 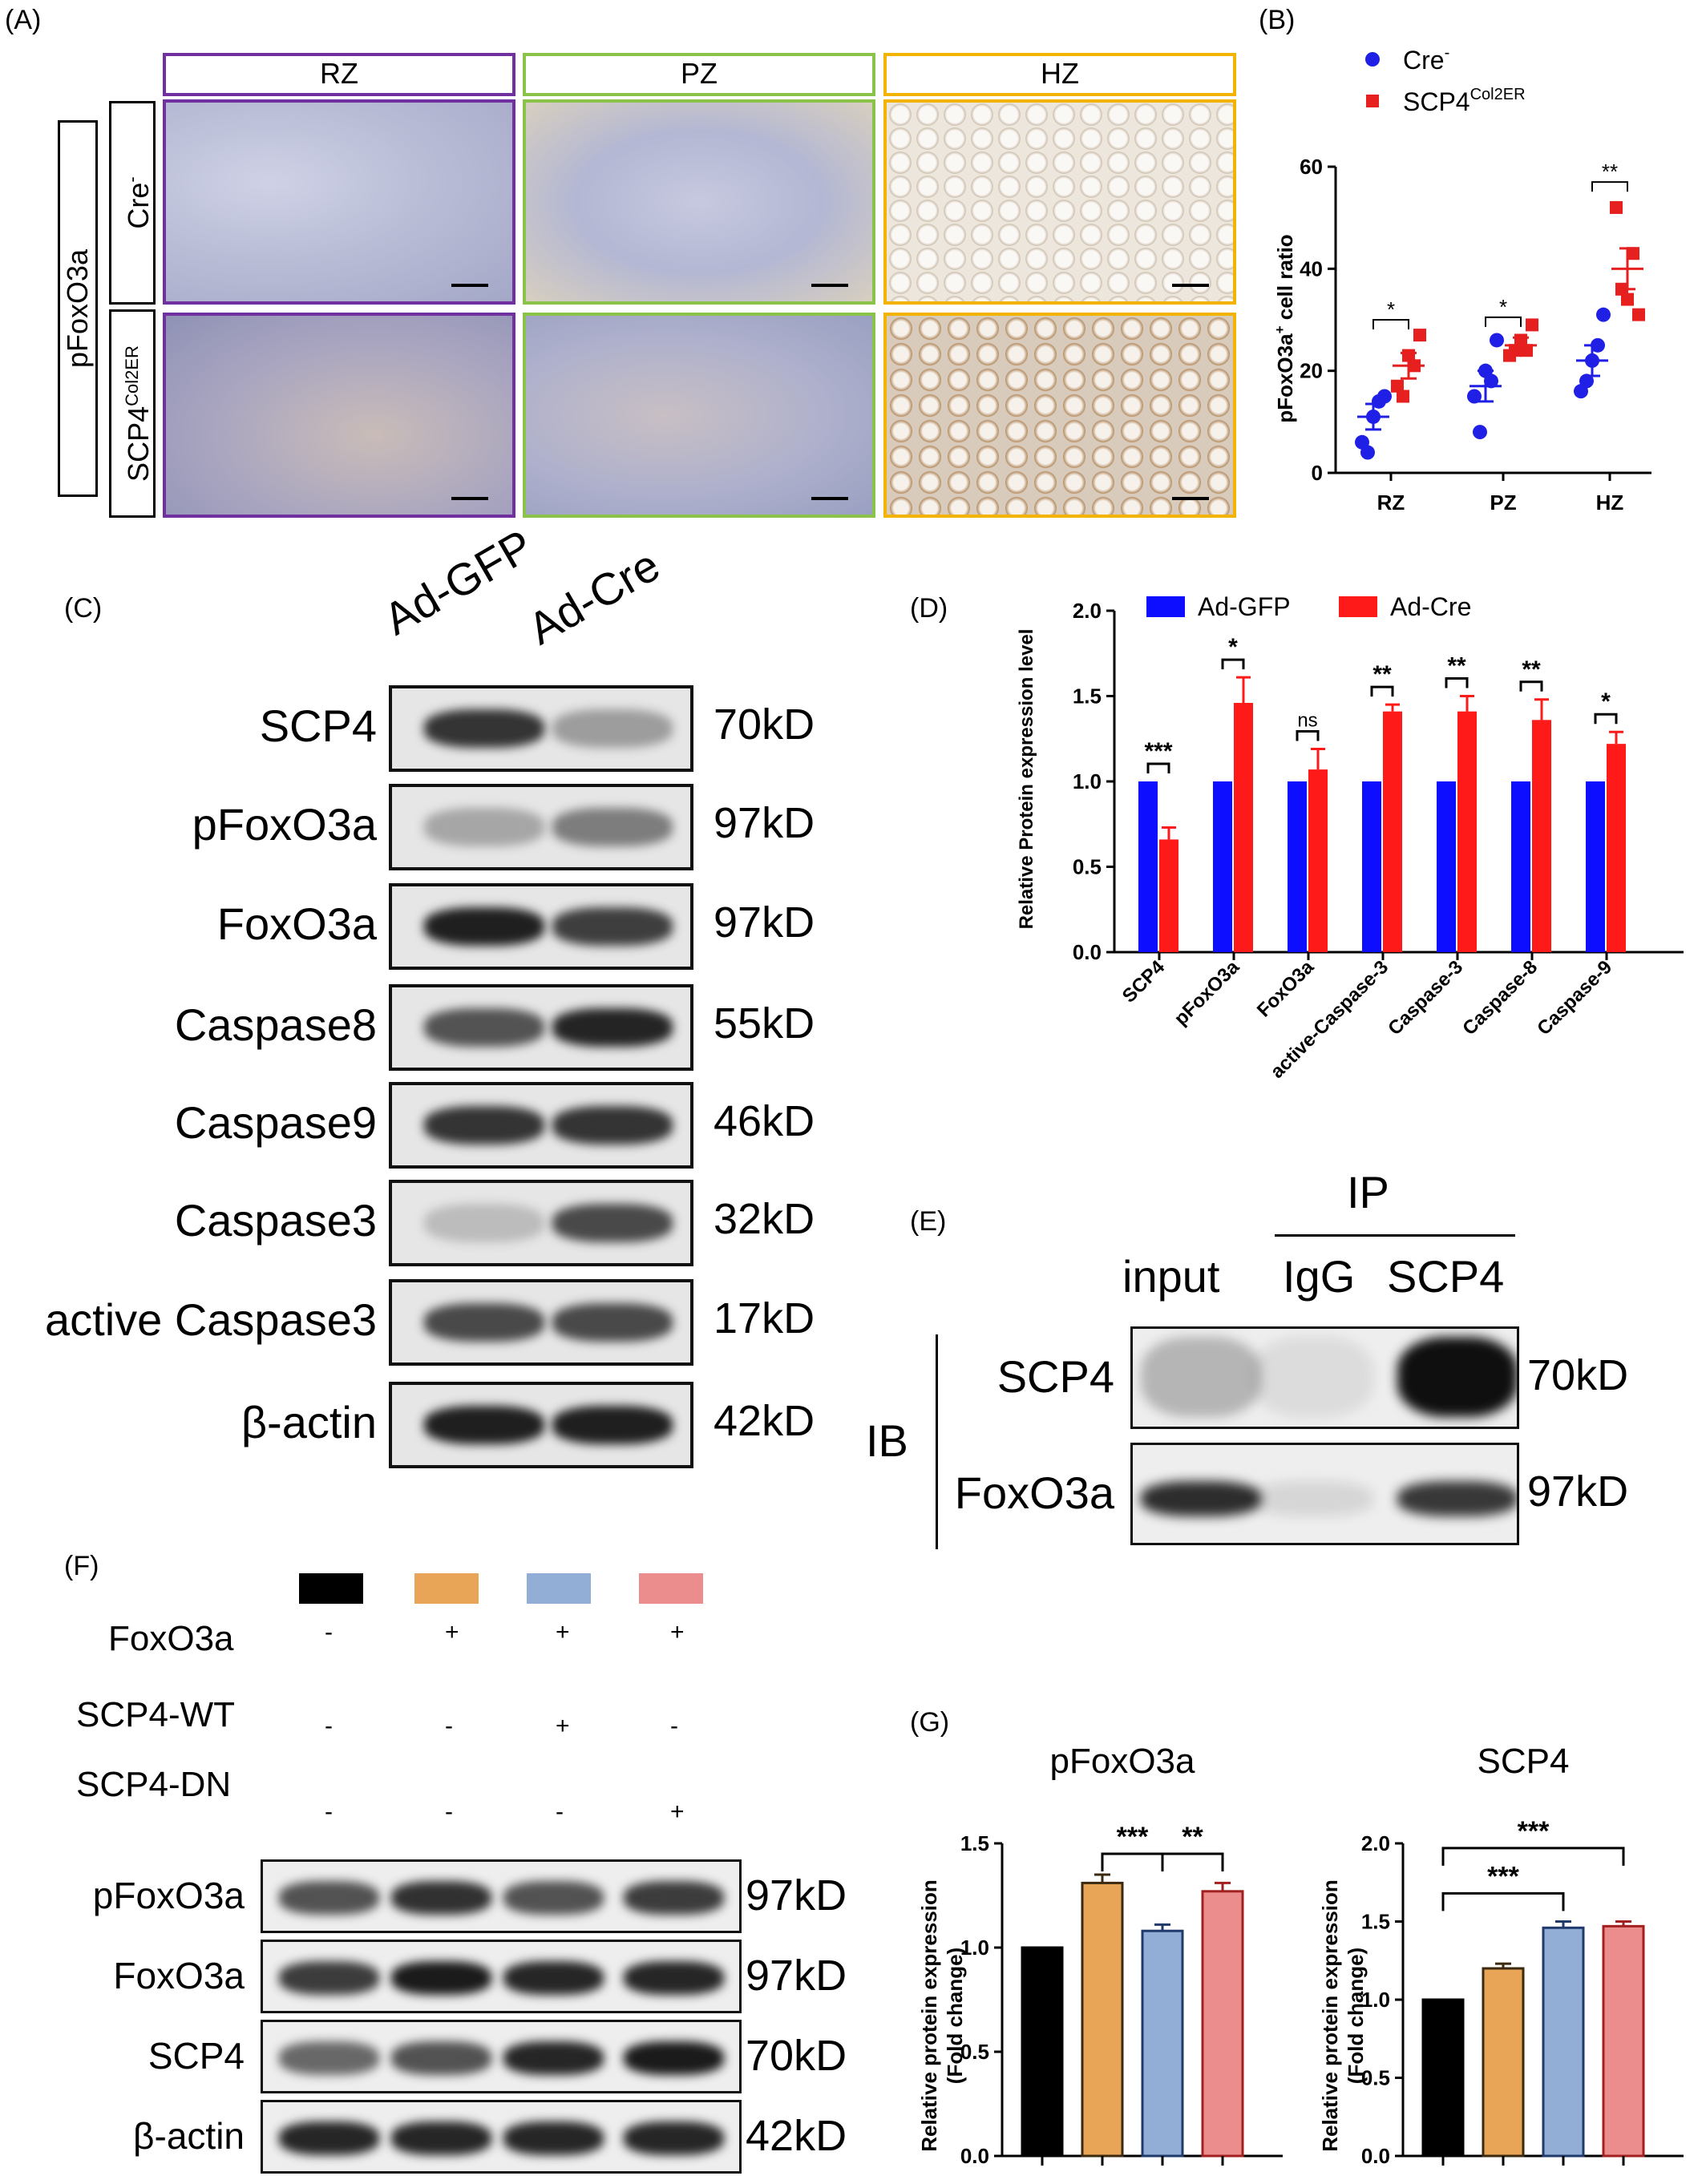 What do you see at coordinates (1123, 1761) in the screenshot?
I see `g-chart-title: pFoxO3a` at bounding box center [1123, 1761].